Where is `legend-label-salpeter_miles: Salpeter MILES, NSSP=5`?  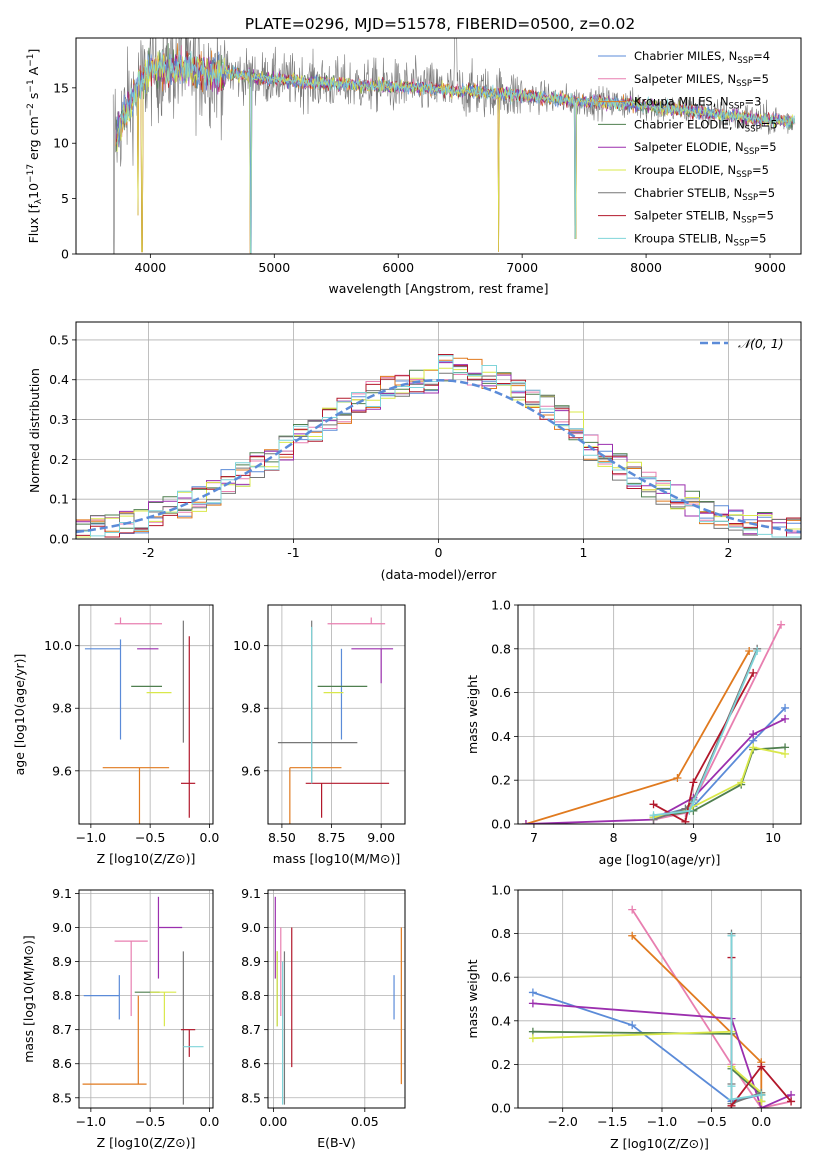
legend-label-salpeter_miles: Salpeter MILES, NSSP=5 is located at coordinates (701, 80).